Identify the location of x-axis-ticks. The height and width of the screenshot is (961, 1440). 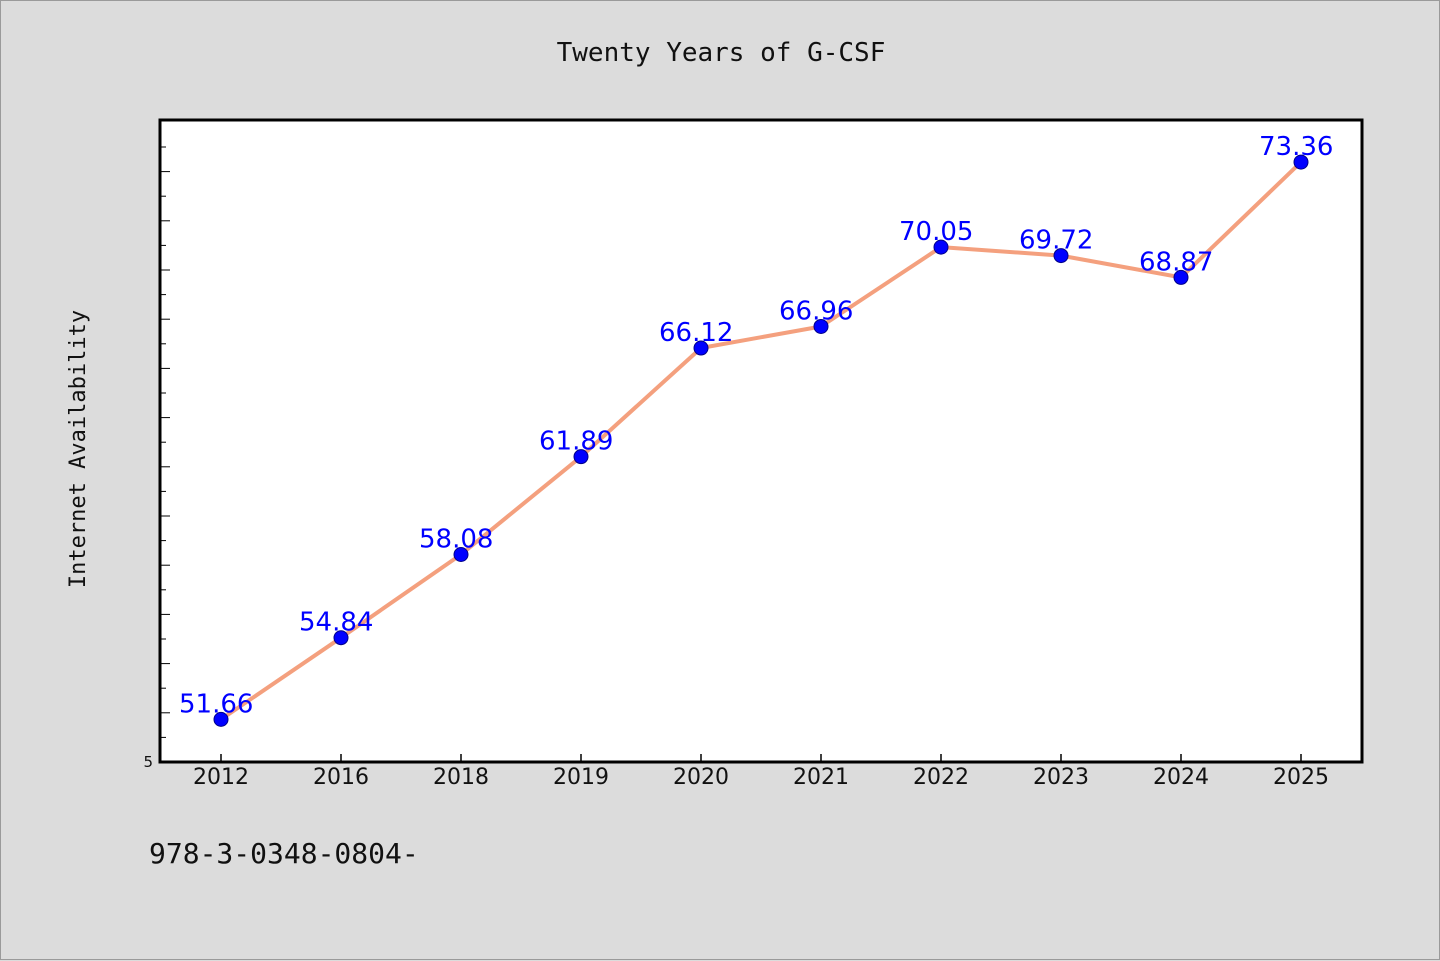
(761, 758).